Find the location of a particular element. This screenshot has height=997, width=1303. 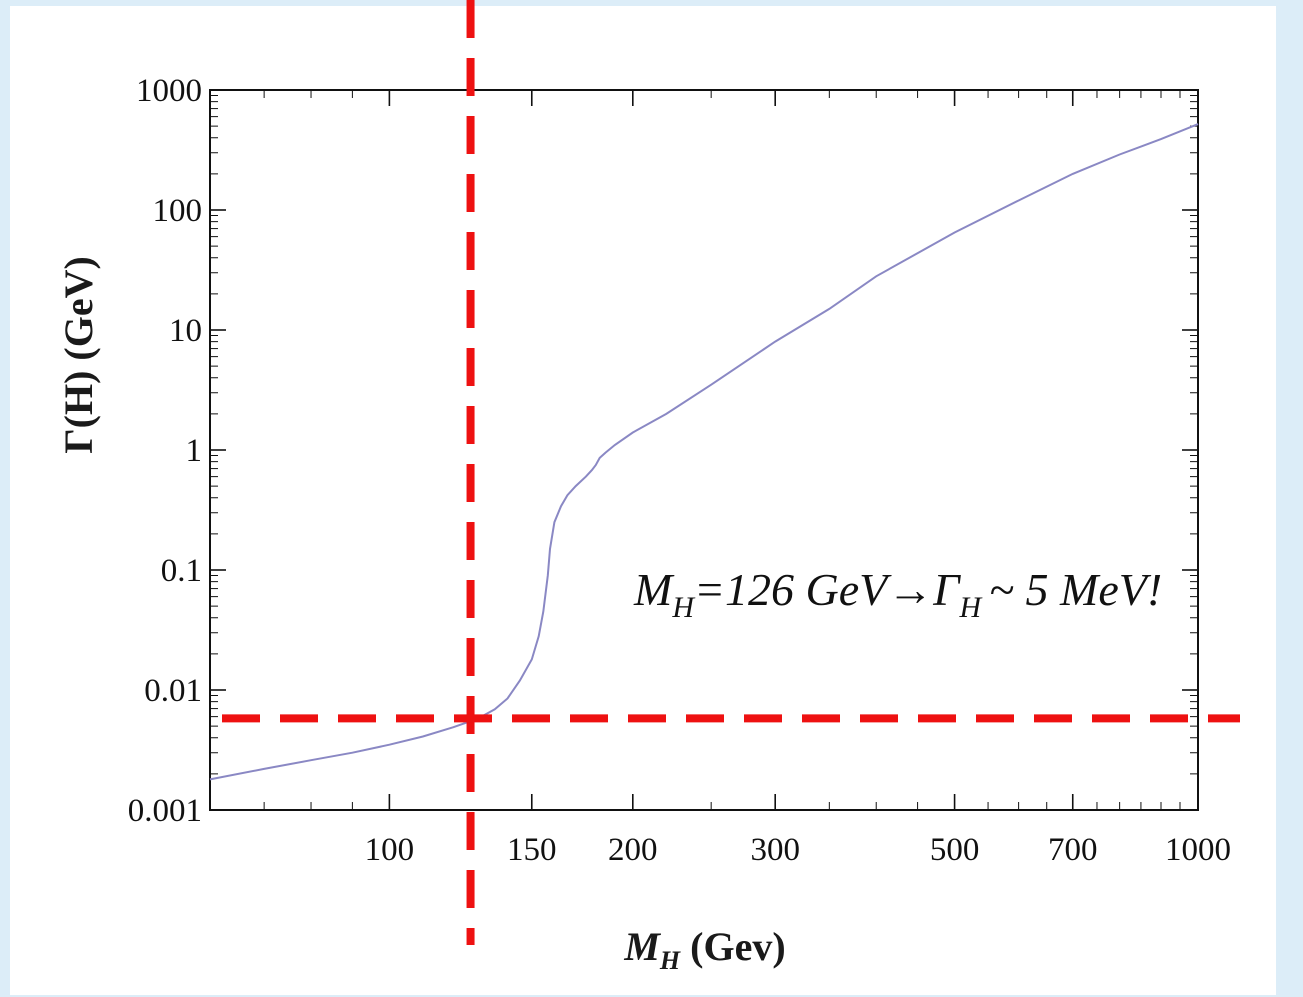

annotation-subscript-1: H is located at coordinates (683, 607).